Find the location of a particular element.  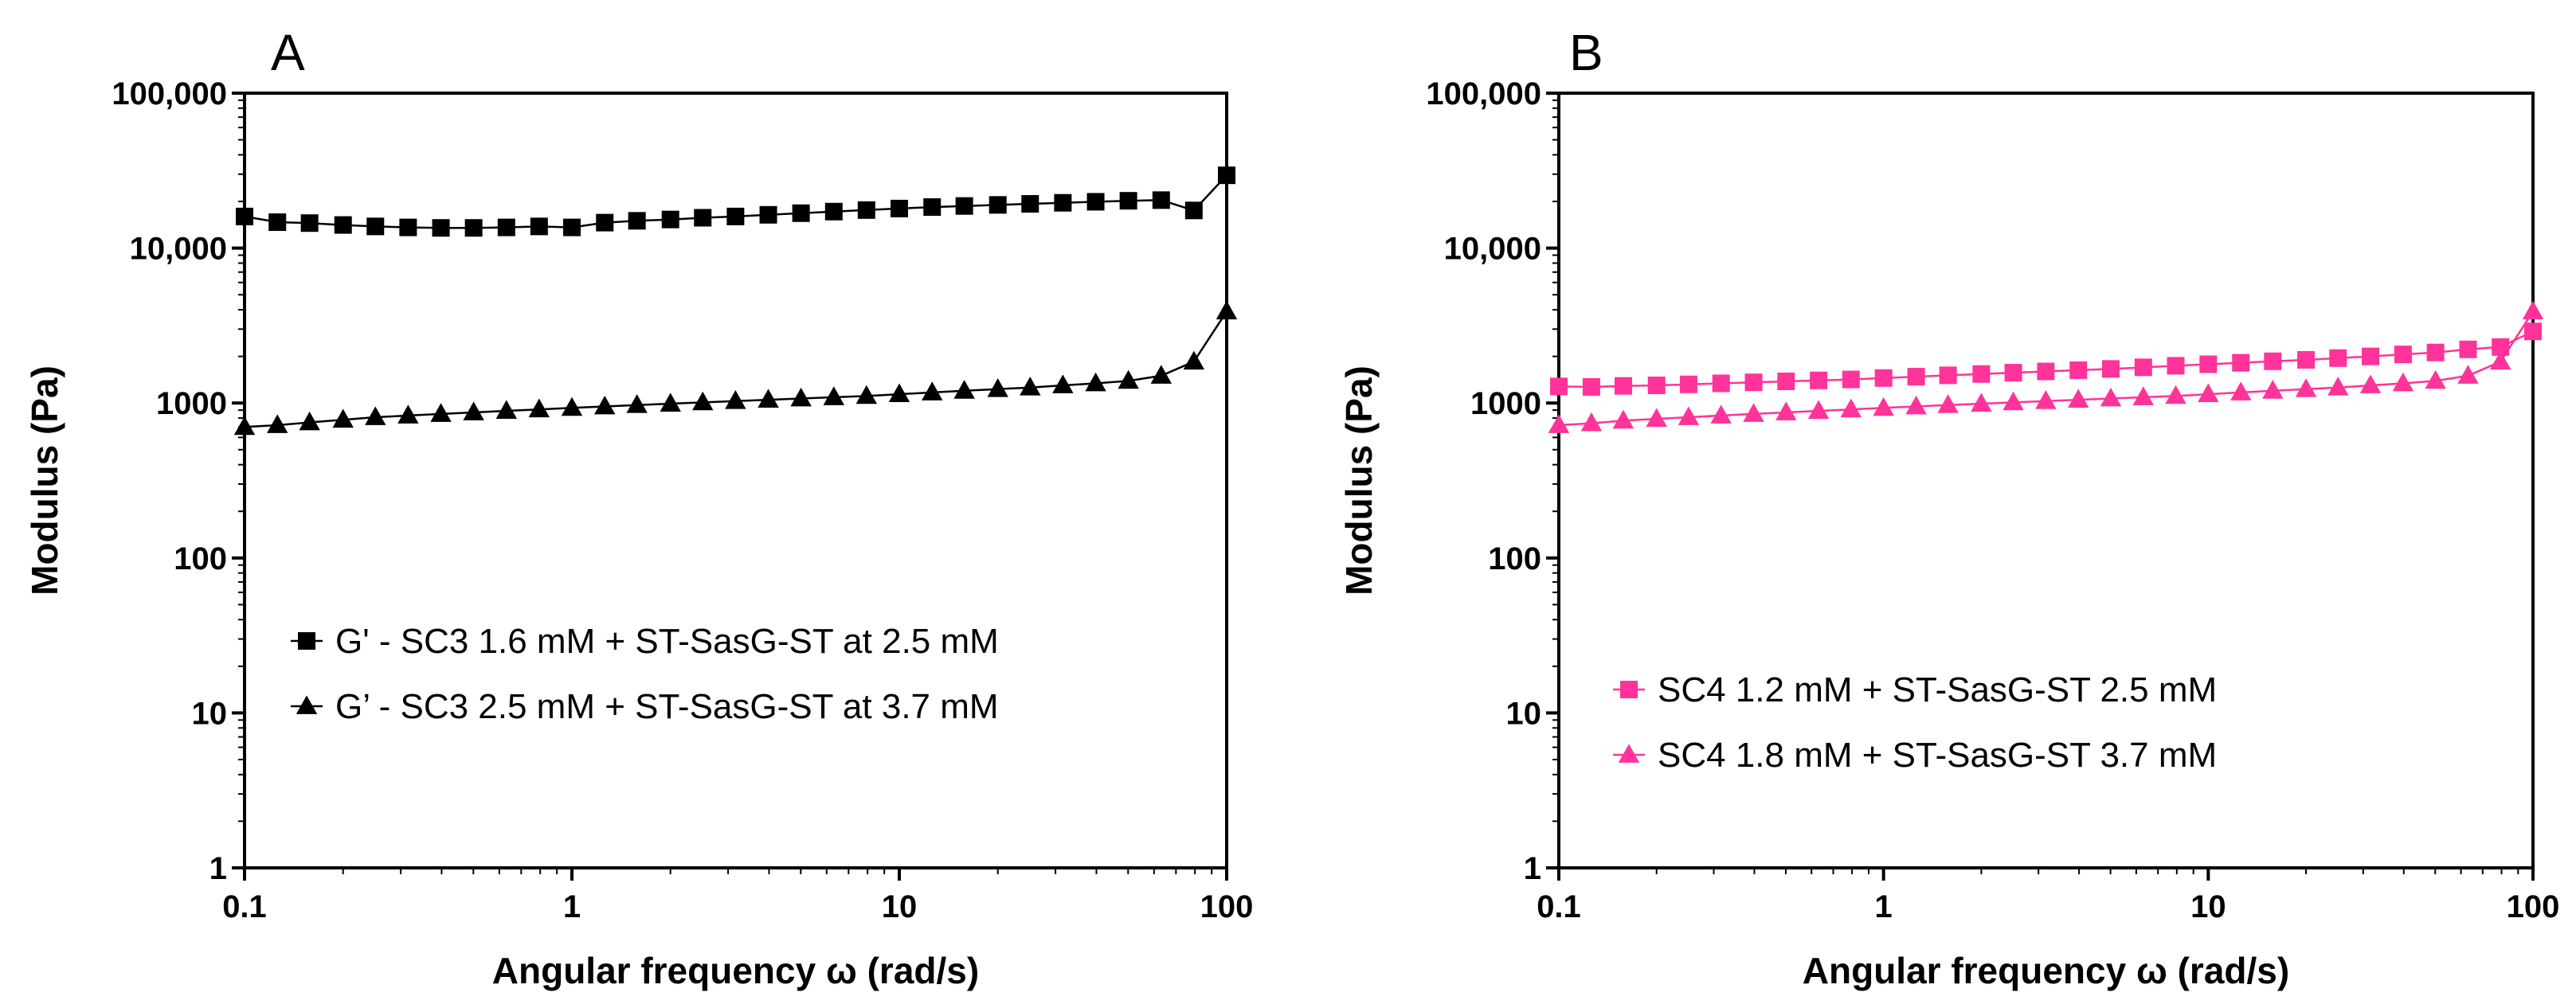

legend-item: SC4 1.2 mM + ST-SasG-ST 2.5 mM is located at coordinates (1915, 689).